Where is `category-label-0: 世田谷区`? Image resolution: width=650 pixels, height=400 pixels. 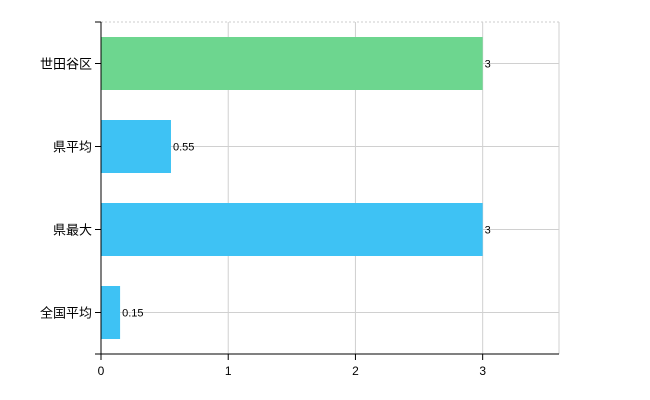
category-label-0: 世田谷区 is located at coordinates (66, 65).